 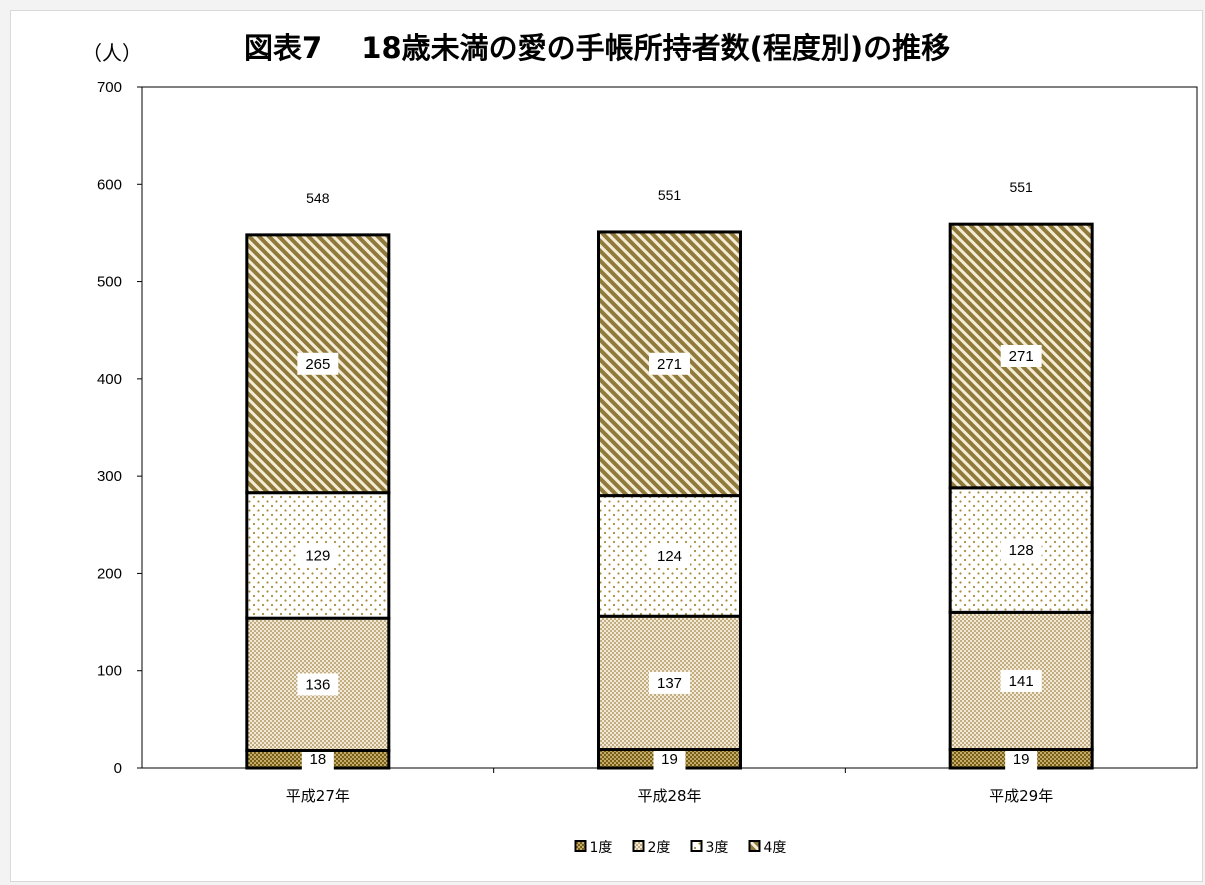 What do you see at coordinates (109, 671) in the screenshot?
I see `y-tick-label: 100` at bounding box center [109, 671].